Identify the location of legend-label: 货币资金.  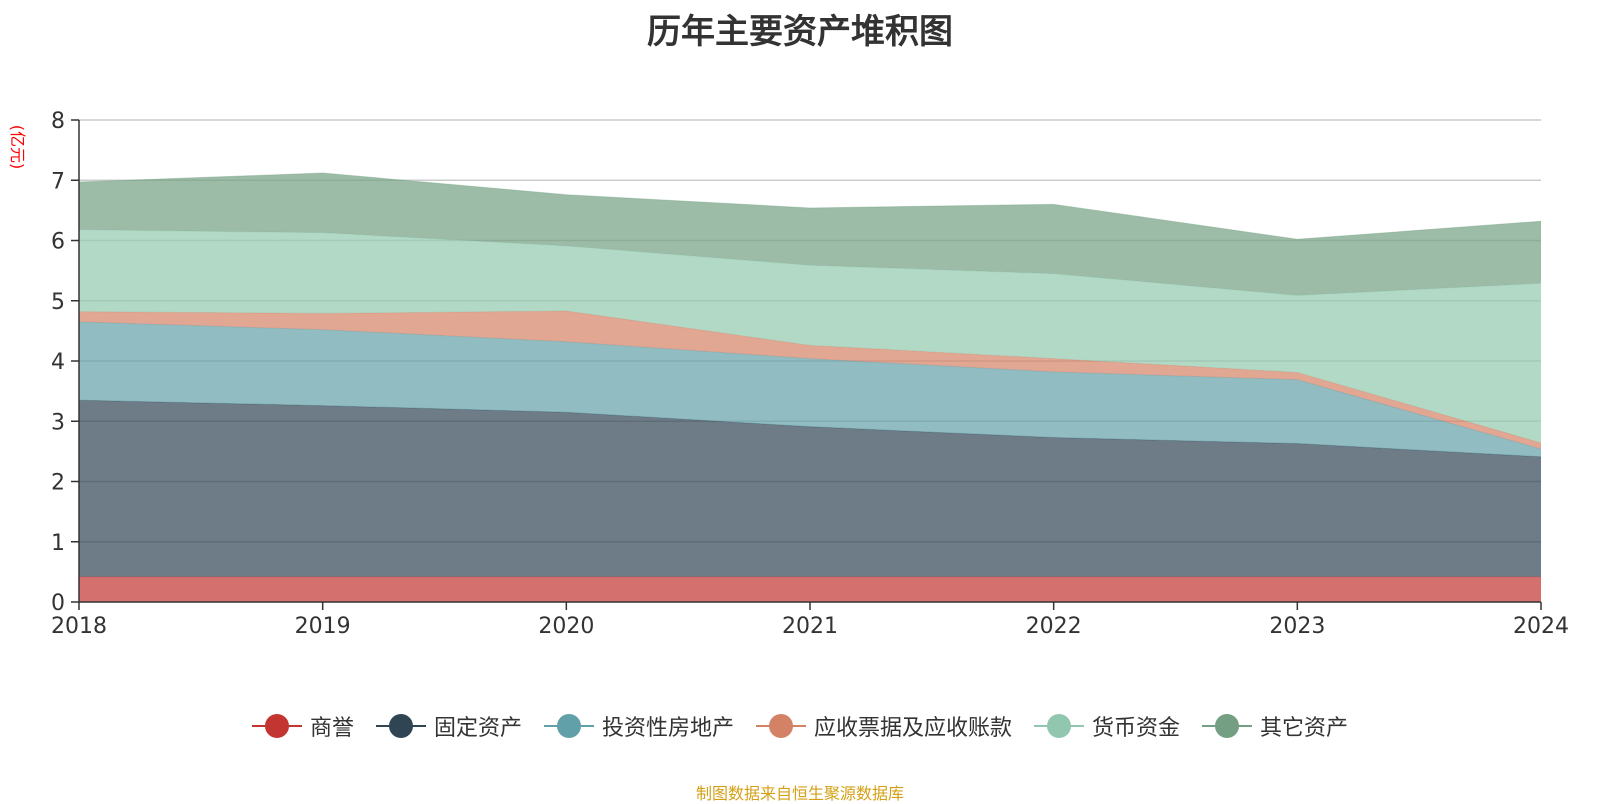
(1136, 728).